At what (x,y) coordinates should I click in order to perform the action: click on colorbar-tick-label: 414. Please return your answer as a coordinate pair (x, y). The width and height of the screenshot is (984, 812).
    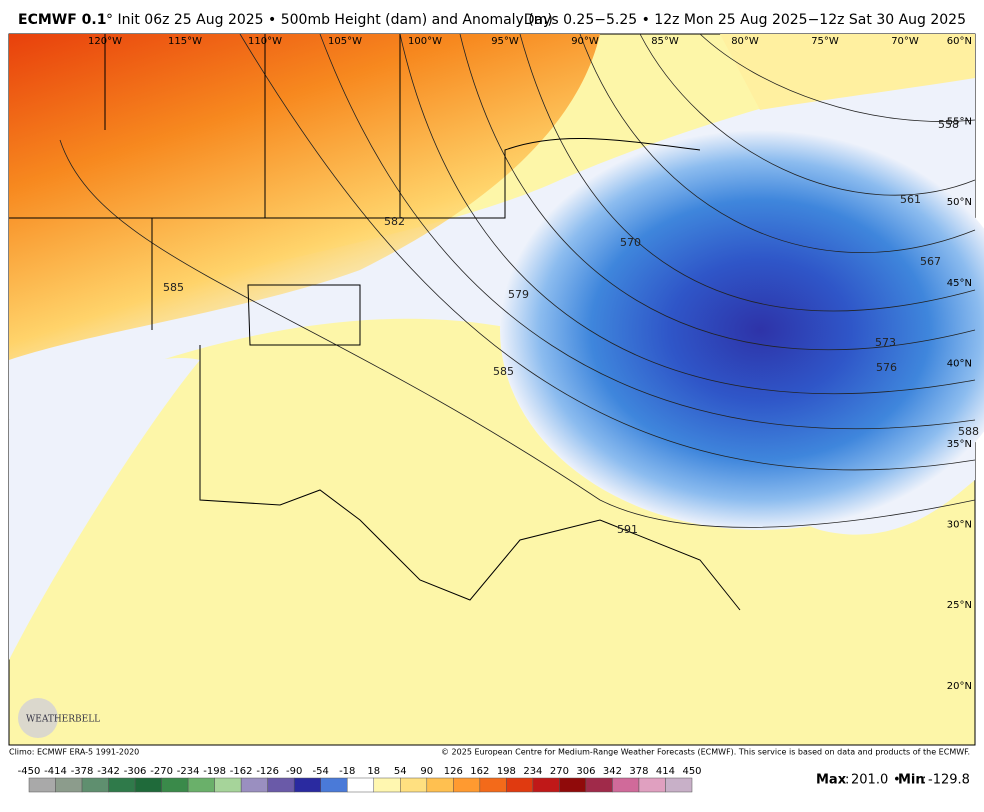
    Looking at the image, I should click on (665, 771).